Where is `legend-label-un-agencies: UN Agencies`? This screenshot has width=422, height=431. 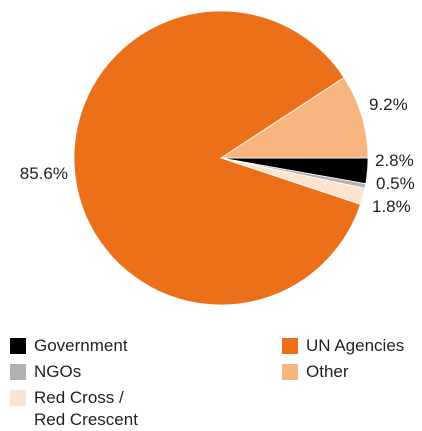 legend-label-un-agencies: UN Agencies is located at coordinates (355, 345).